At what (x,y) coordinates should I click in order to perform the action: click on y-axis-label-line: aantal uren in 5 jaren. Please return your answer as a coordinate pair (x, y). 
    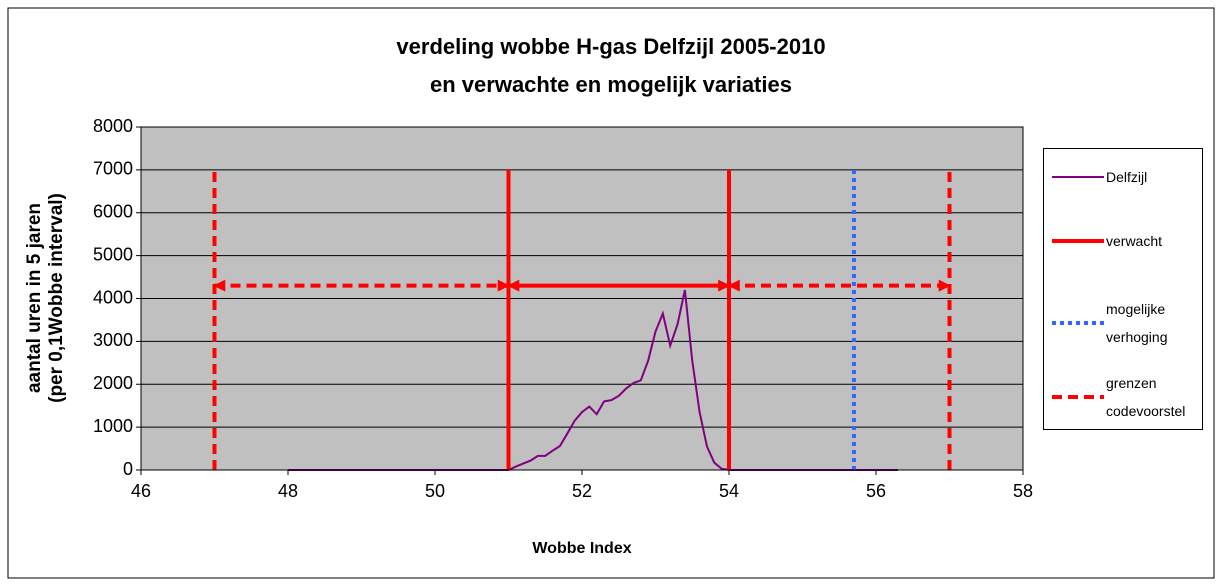
    Looking at the image, I should click on (34, 298).